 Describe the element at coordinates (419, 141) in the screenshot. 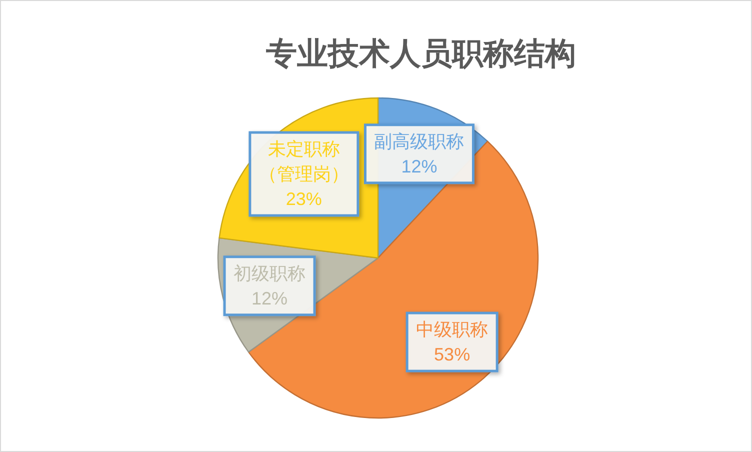

I see `slice-label: 副高级职称` at that location.